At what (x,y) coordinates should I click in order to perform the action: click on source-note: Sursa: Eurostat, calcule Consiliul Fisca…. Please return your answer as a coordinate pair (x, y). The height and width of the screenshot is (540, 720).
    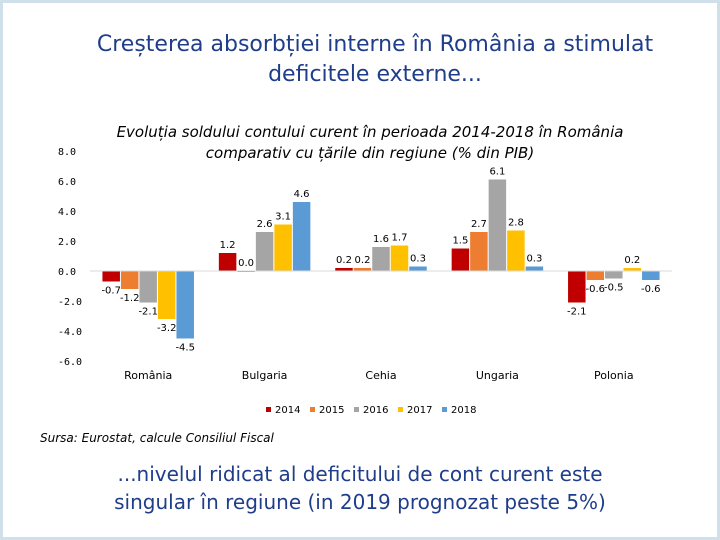
    Looking at the image, I should click on (157, 438).